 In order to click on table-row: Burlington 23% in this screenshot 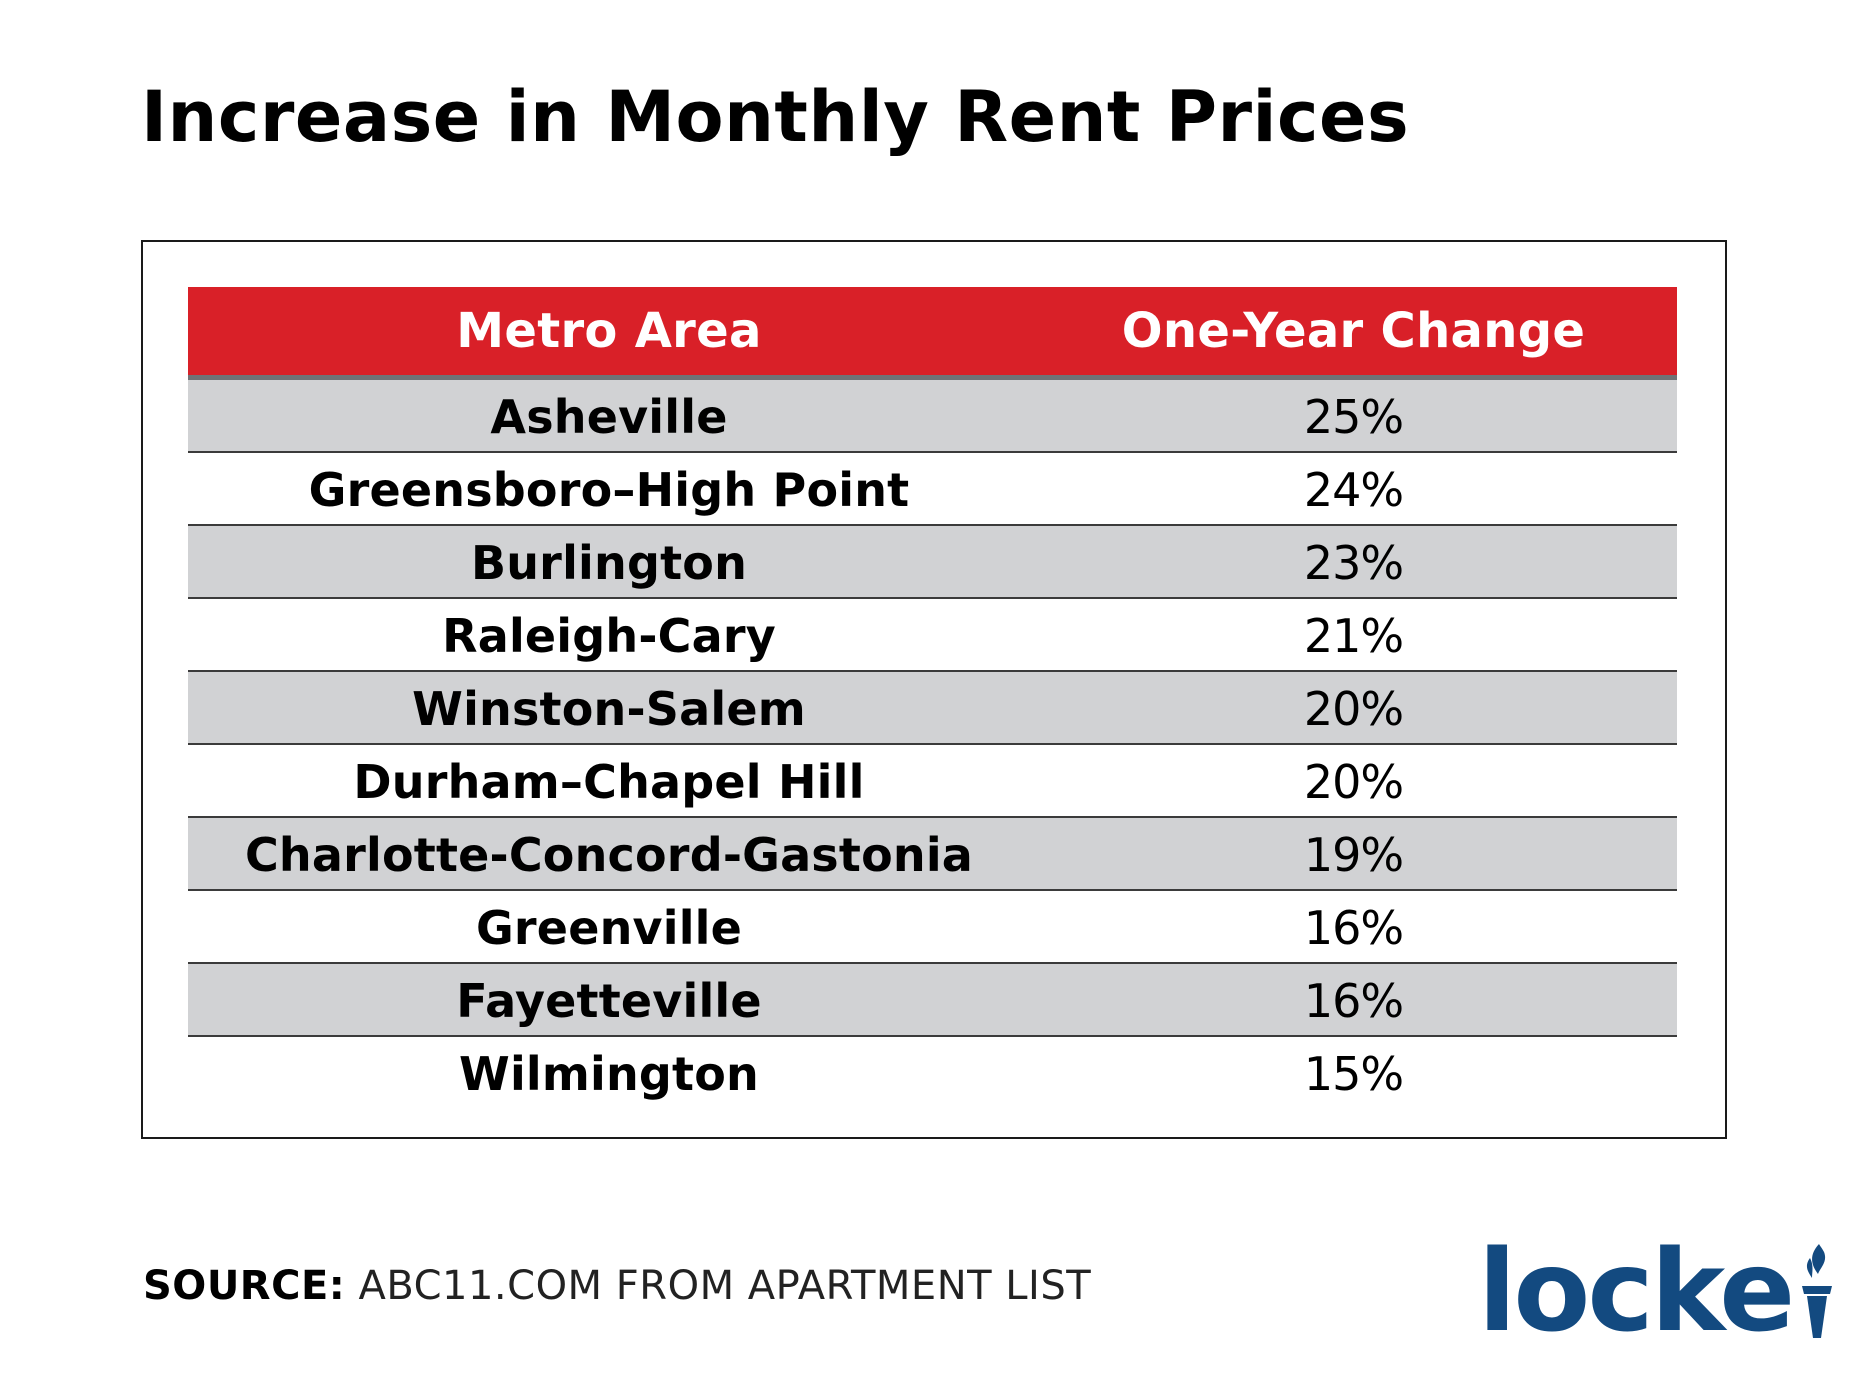, I will do `click(932, 562)`.